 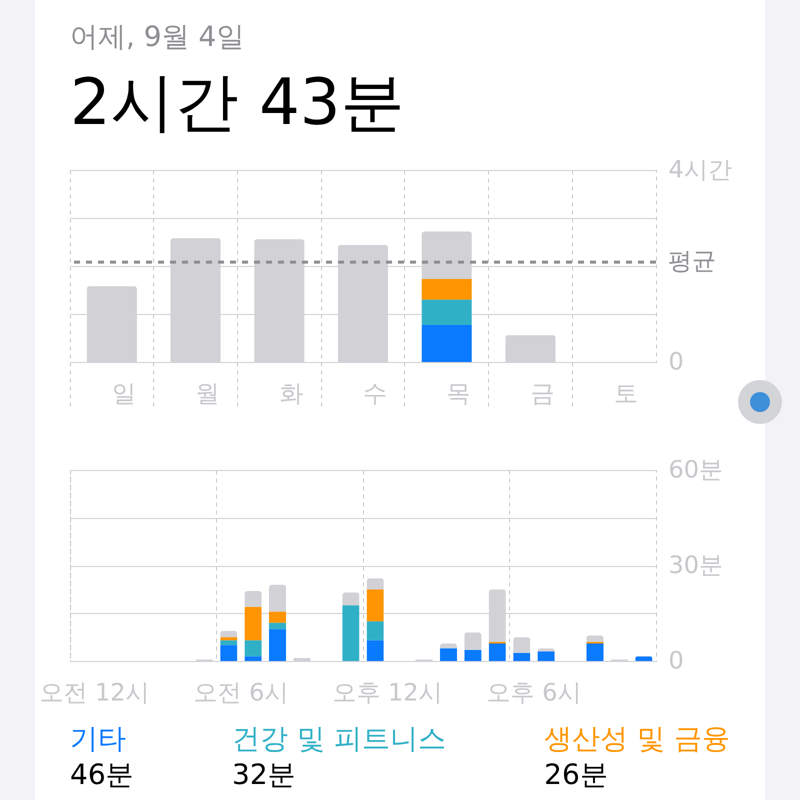 I want to click on x-tick-label: 목, so click(x=458, y=394).